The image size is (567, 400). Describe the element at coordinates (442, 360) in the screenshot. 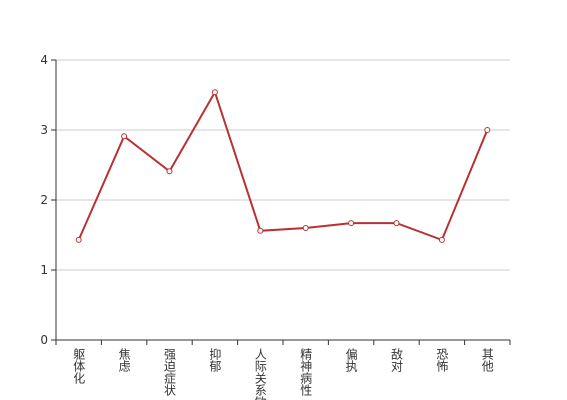

I see `x-tick-label: 恐怖` at that location.